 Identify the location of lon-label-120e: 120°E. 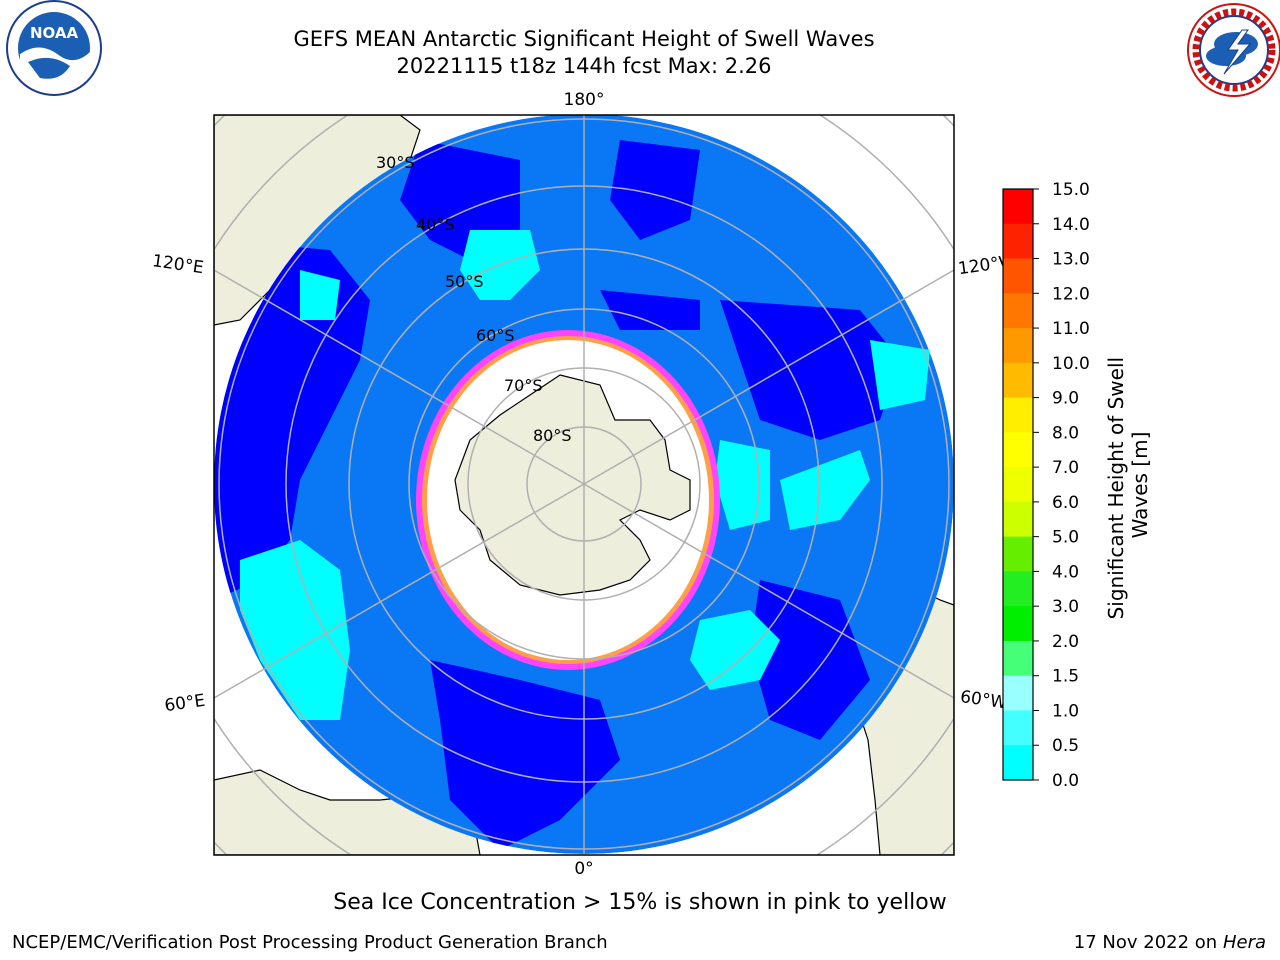
(178, 264).